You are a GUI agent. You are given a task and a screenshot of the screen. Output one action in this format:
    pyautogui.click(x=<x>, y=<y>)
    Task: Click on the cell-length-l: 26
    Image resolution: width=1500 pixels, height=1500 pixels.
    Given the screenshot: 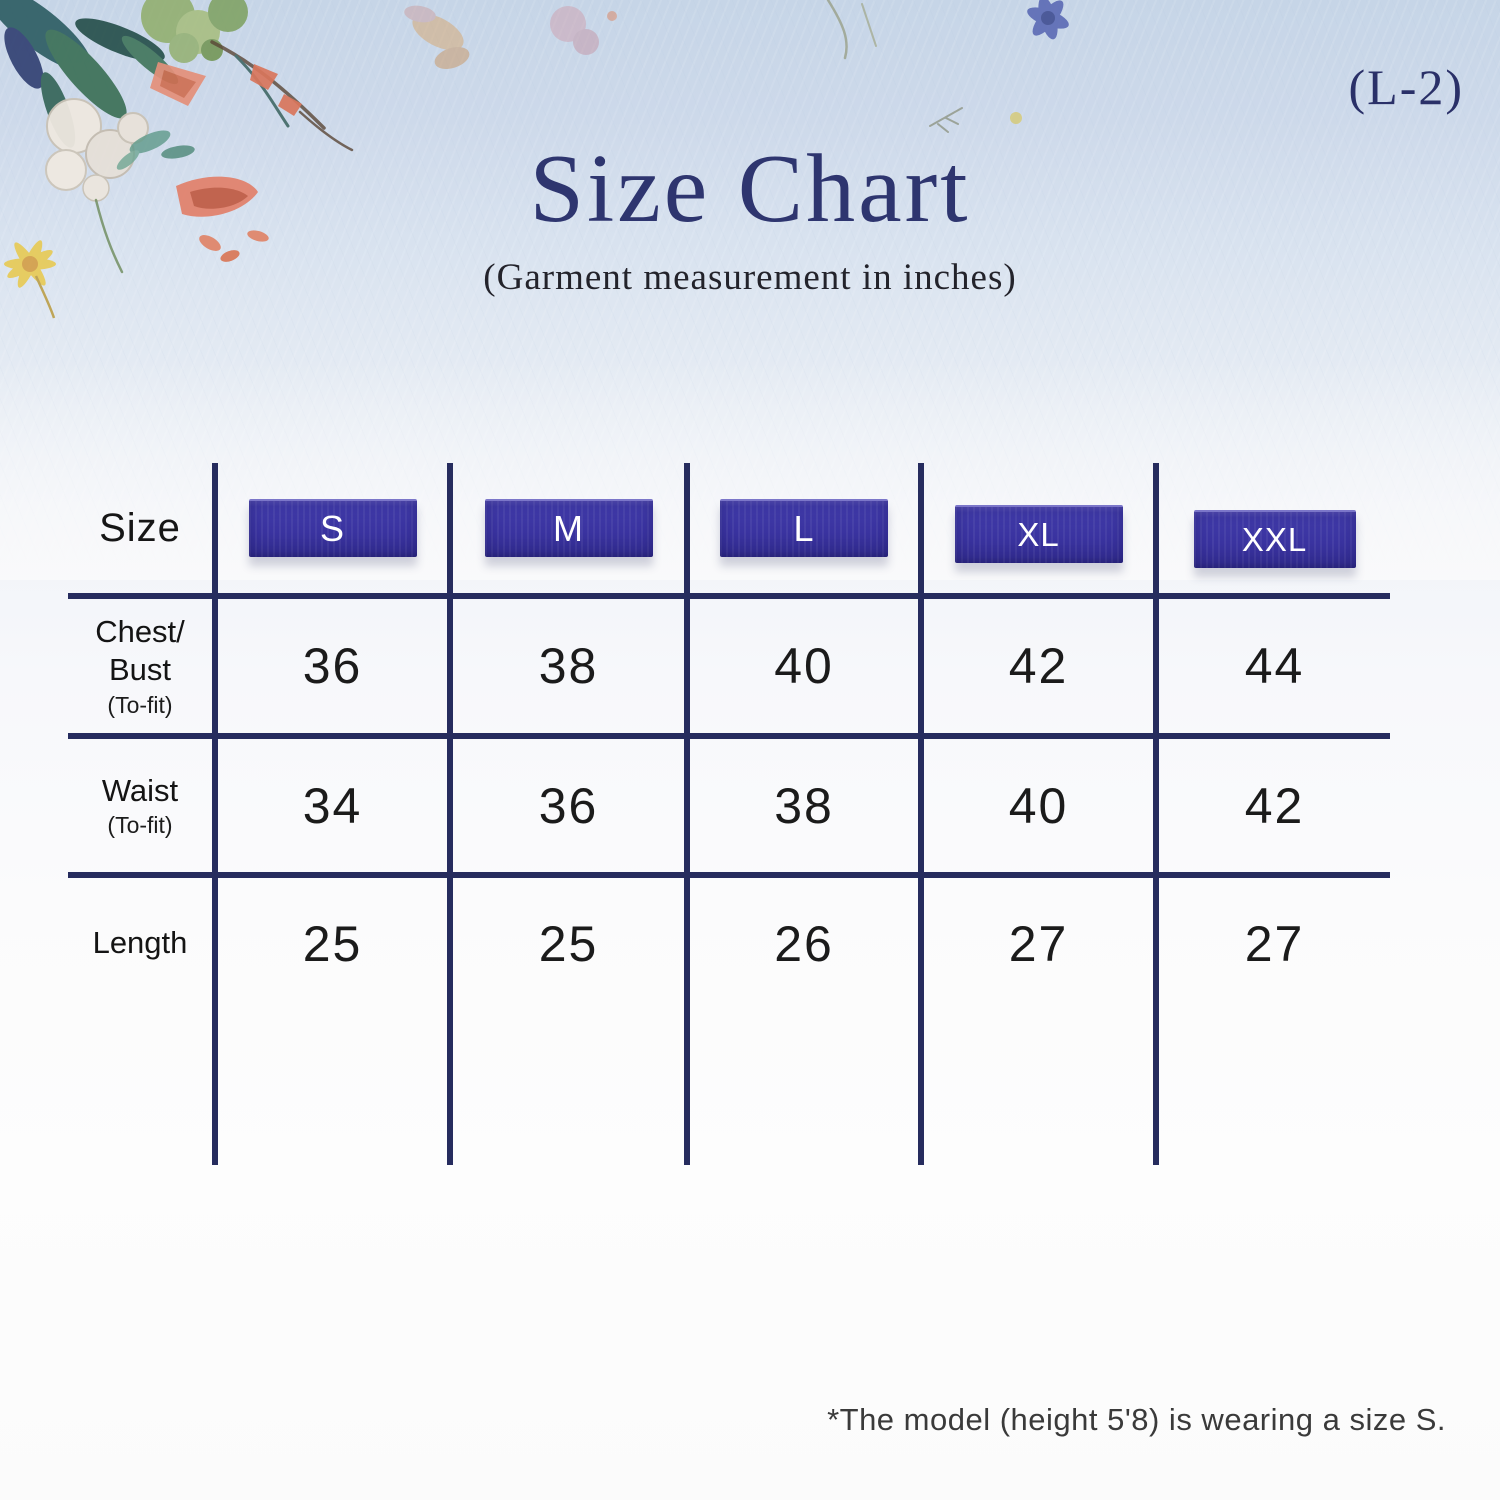 What is the action you would take?
    pyautogui.click(x=801, y=941)
    